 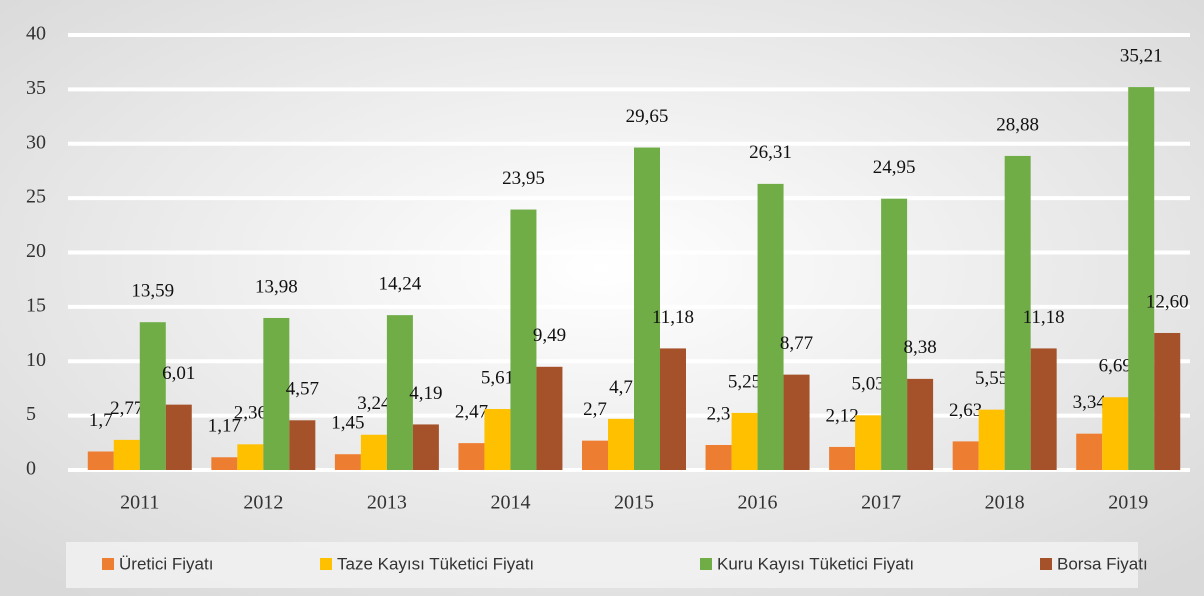 What do you see at coordinates (1090, 402) in the screenshot?
I see `value-label: 3,34` at bounding box center [1090, 402].